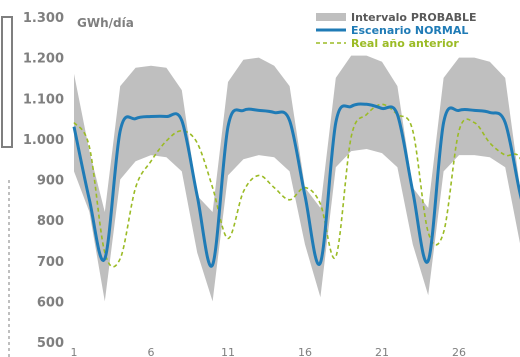 This screenshot has width=520, height=357. I want to click on y-tick-label: 1.200, so click(43, 59).